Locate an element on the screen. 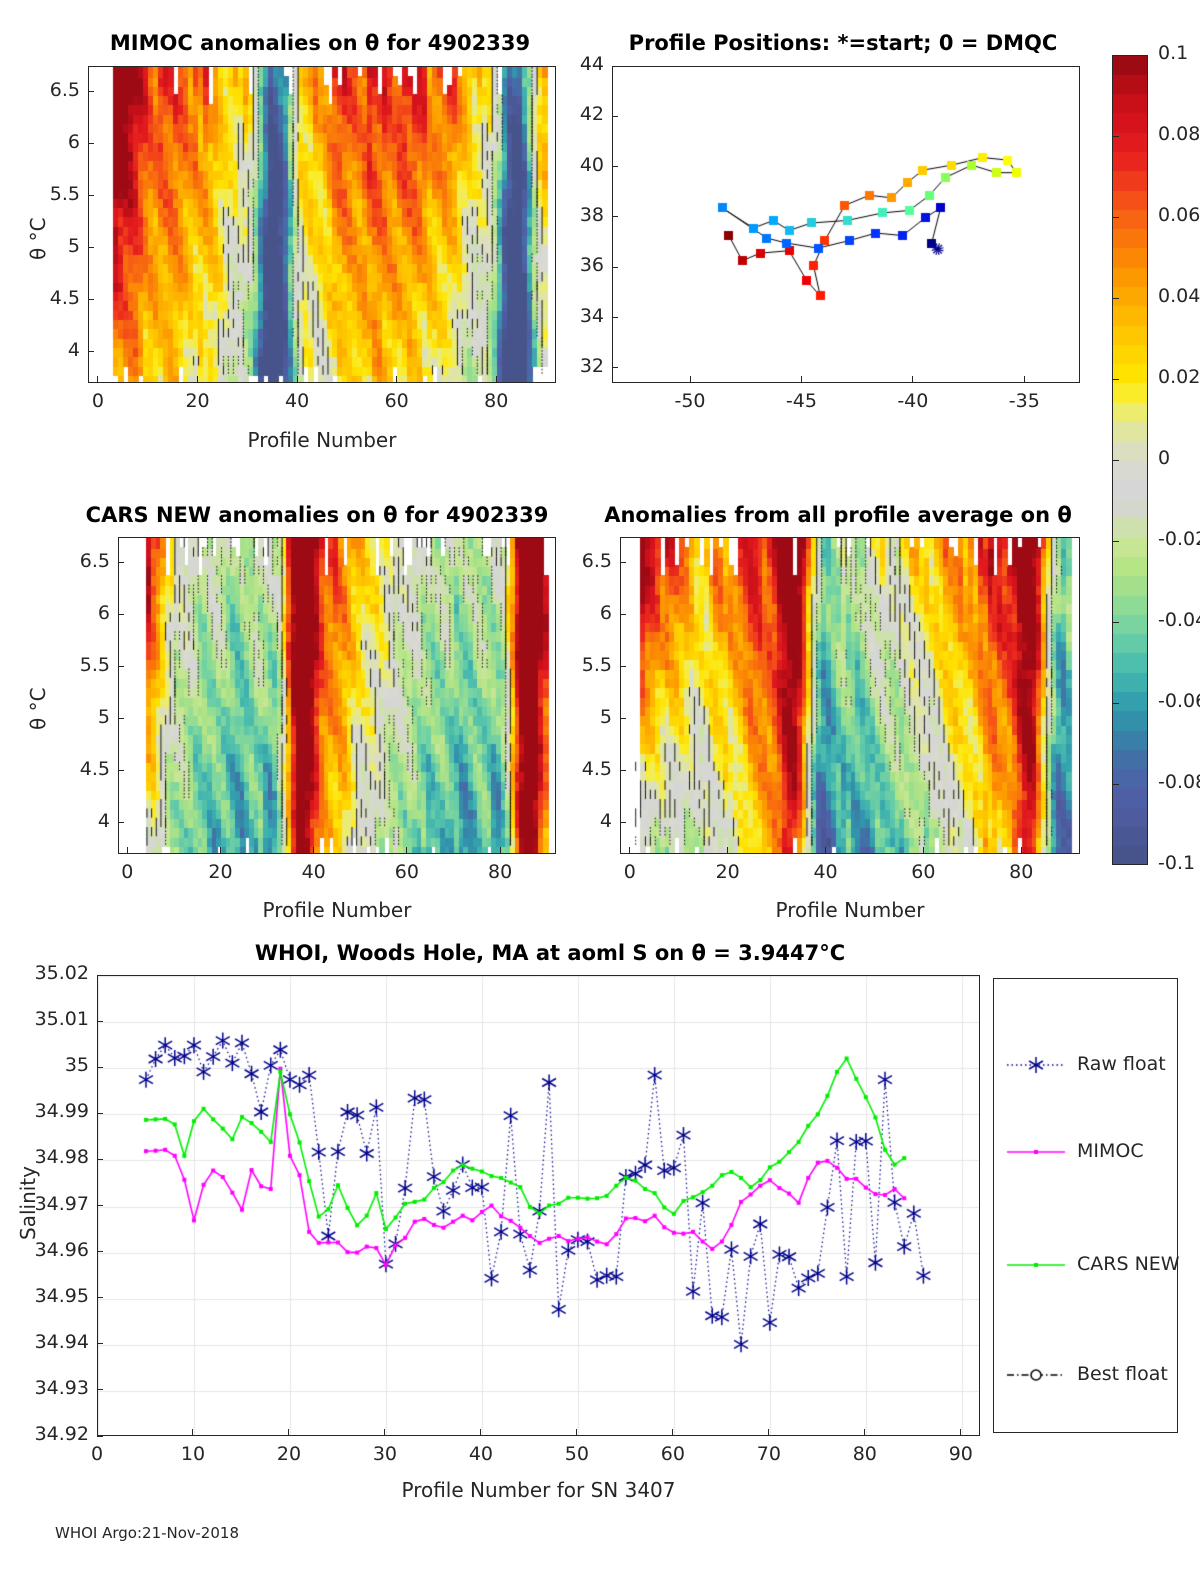  cars-xtick-label-2: 40 is located at coordinates (313, 872).